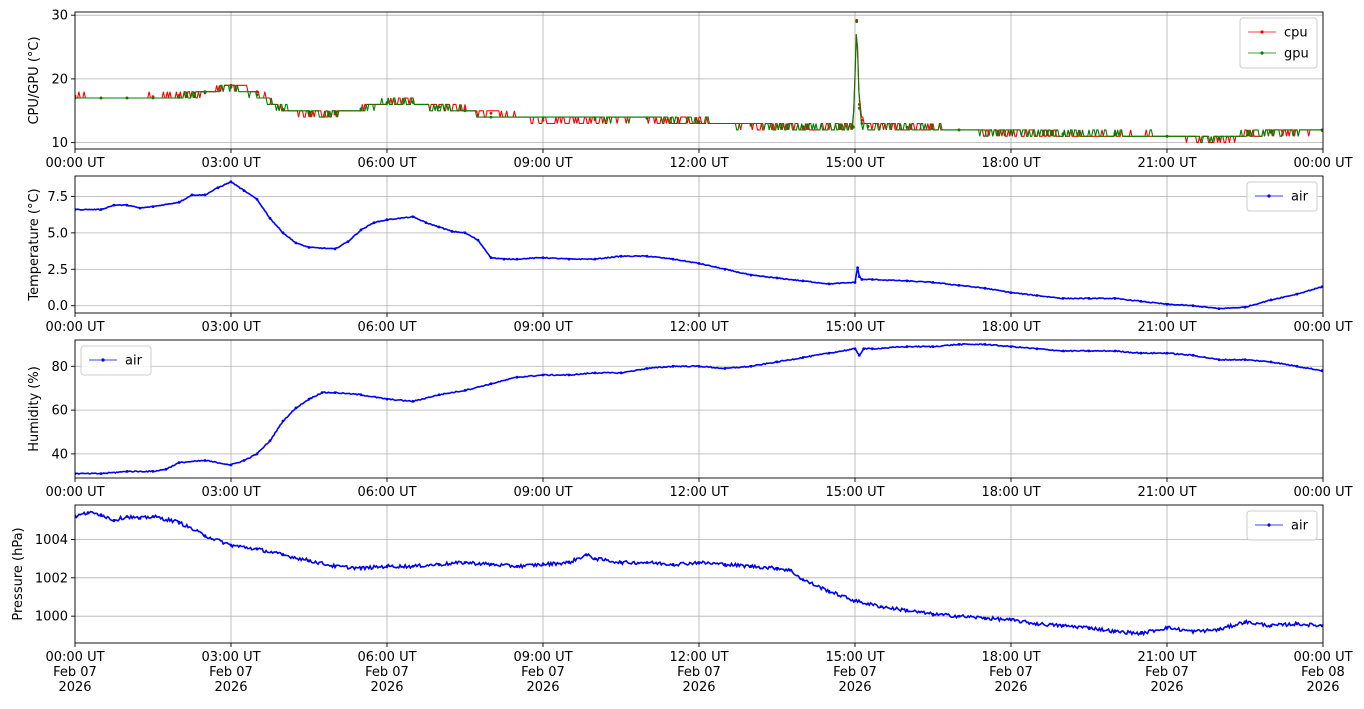 The width and height of the screenshot is (1364, 709). Describe the element at coordinates (1166, 163) in the screenshot. I see `x-tick-label: 21:00 UT` at that location.